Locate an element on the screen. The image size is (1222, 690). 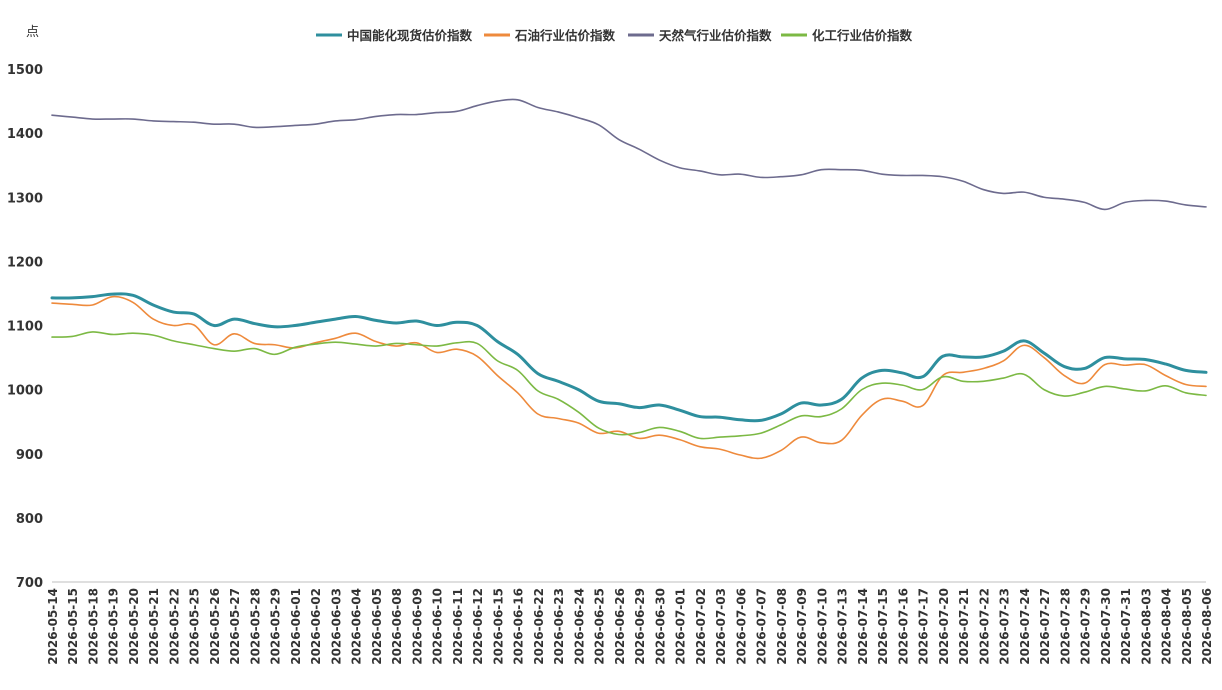
x-tick-label: 2026-07-27 is located at coordinates (1045, 626).